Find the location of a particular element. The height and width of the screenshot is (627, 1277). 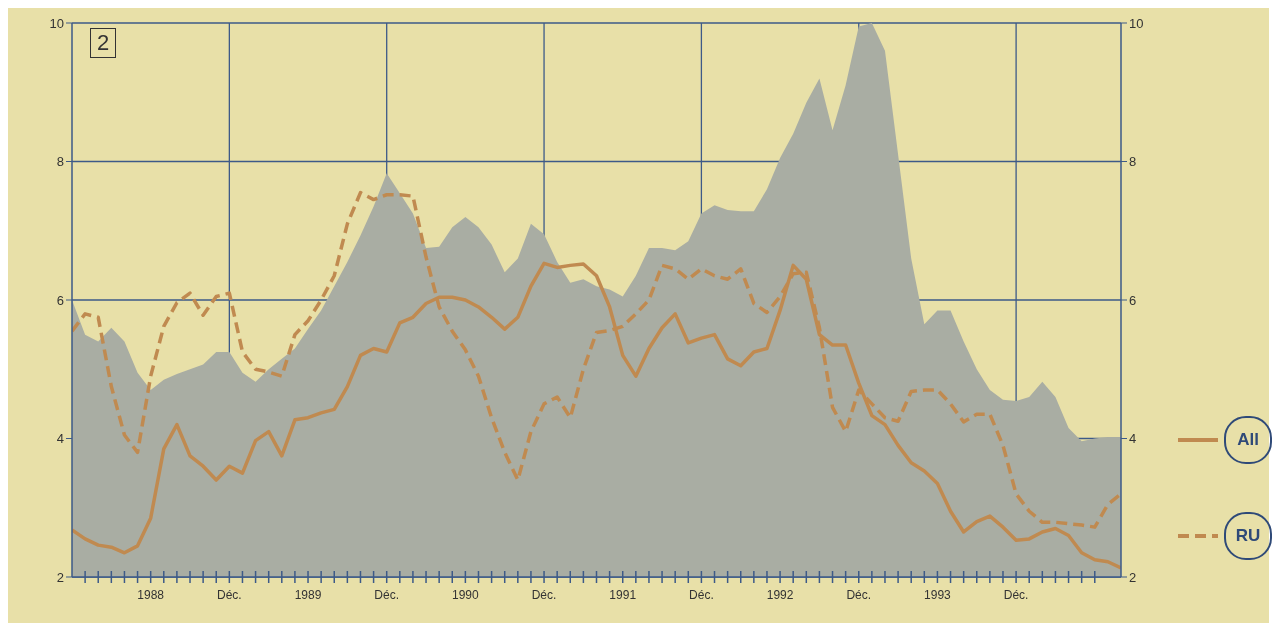

y2-tick-label: 4 is located at coordinates (1133, 439).